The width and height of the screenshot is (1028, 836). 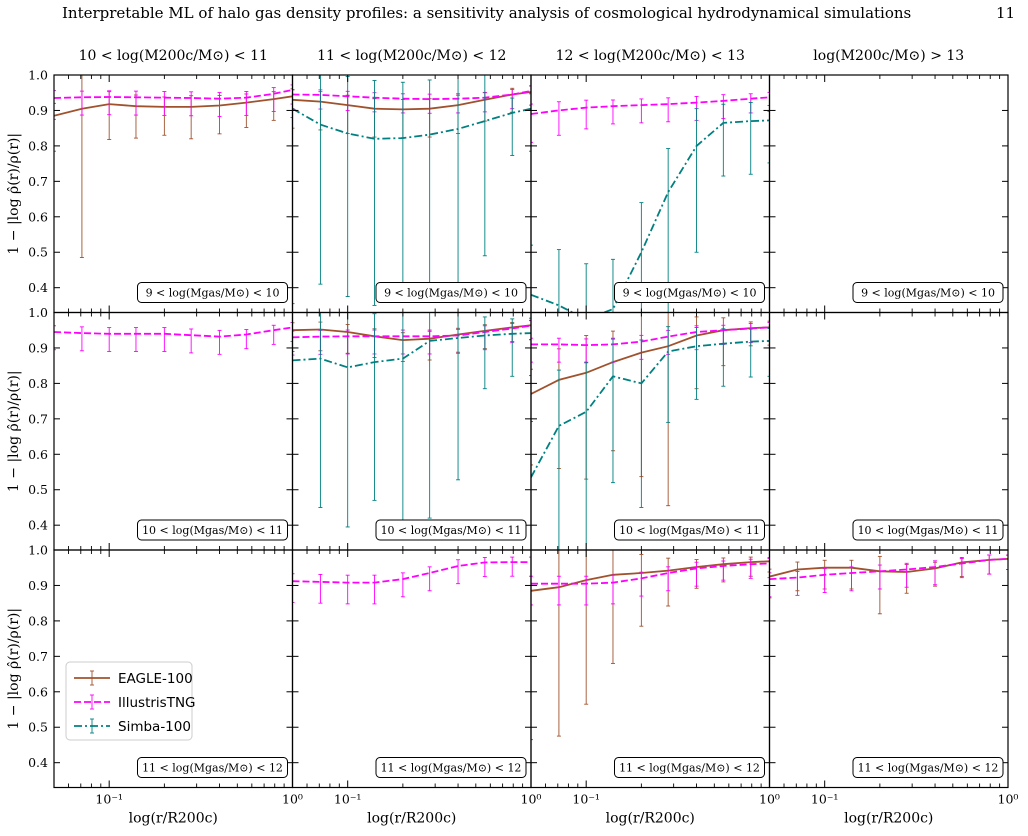 I want to click on panel-0-3-frame: 9 < log(Mgas/M⊙) < 10, so click(x=888, y=194).